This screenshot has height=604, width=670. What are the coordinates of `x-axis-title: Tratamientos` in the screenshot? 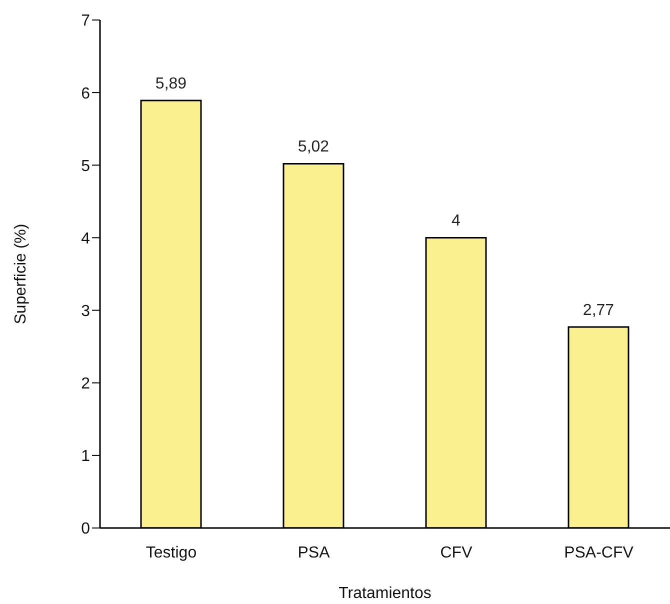 It's located at (385, 593).